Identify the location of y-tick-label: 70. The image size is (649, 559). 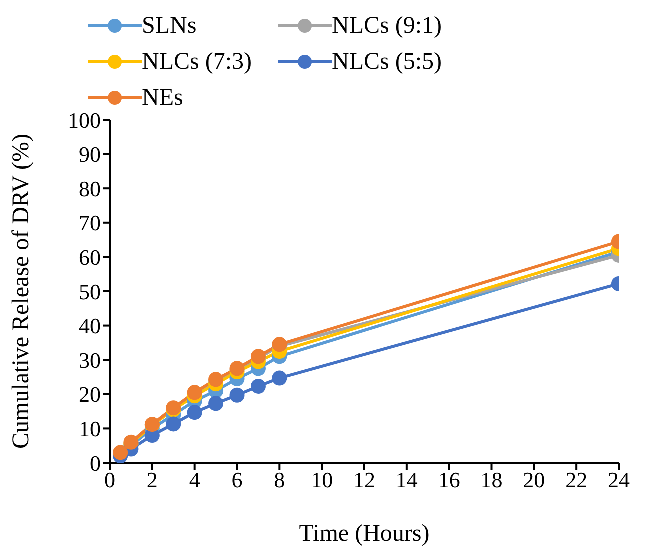
(90, 223).